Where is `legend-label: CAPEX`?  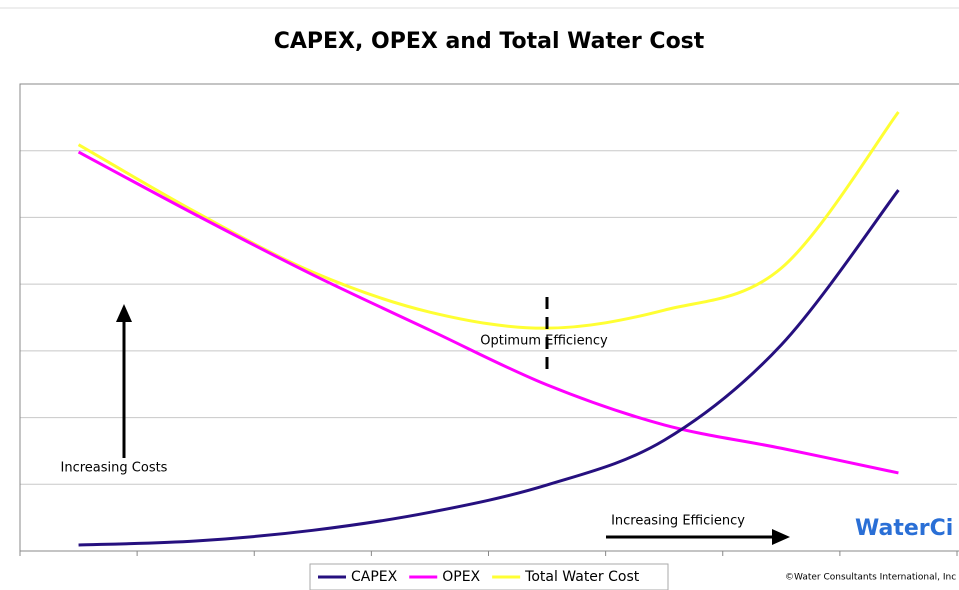
legend-label: CAPEX is located at coordinates (374, 577).